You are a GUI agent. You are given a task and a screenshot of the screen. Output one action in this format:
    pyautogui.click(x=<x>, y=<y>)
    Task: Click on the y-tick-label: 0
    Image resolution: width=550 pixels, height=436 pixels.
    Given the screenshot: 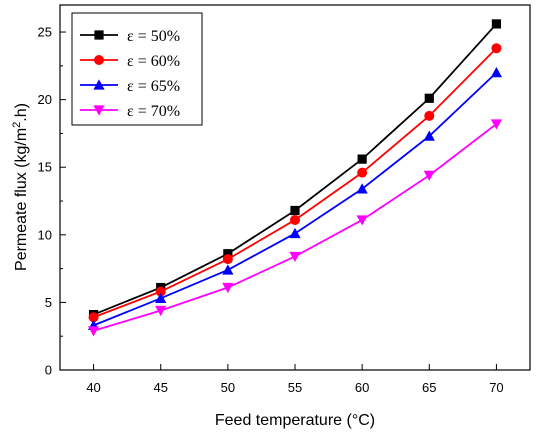 What is the action you would take?
    pyautogui.click(x=48, y=370)
    